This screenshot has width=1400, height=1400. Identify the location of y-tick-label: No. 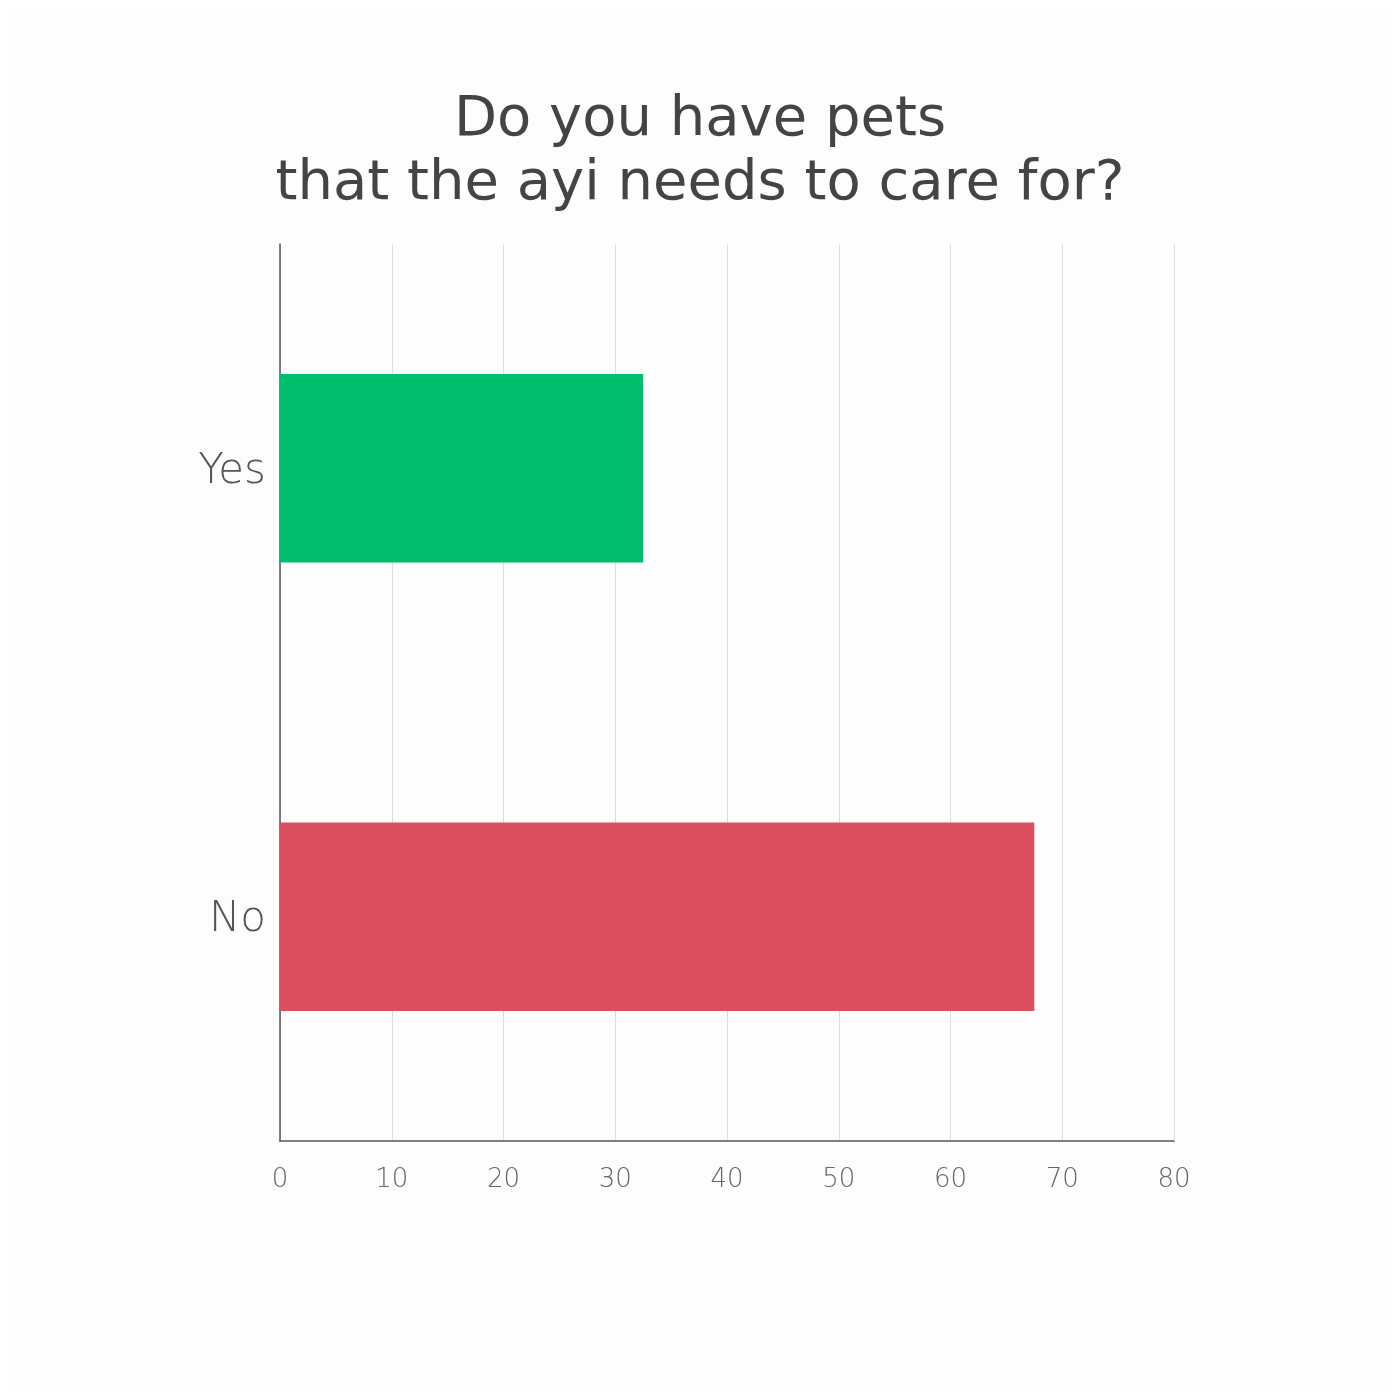
(237, 917).